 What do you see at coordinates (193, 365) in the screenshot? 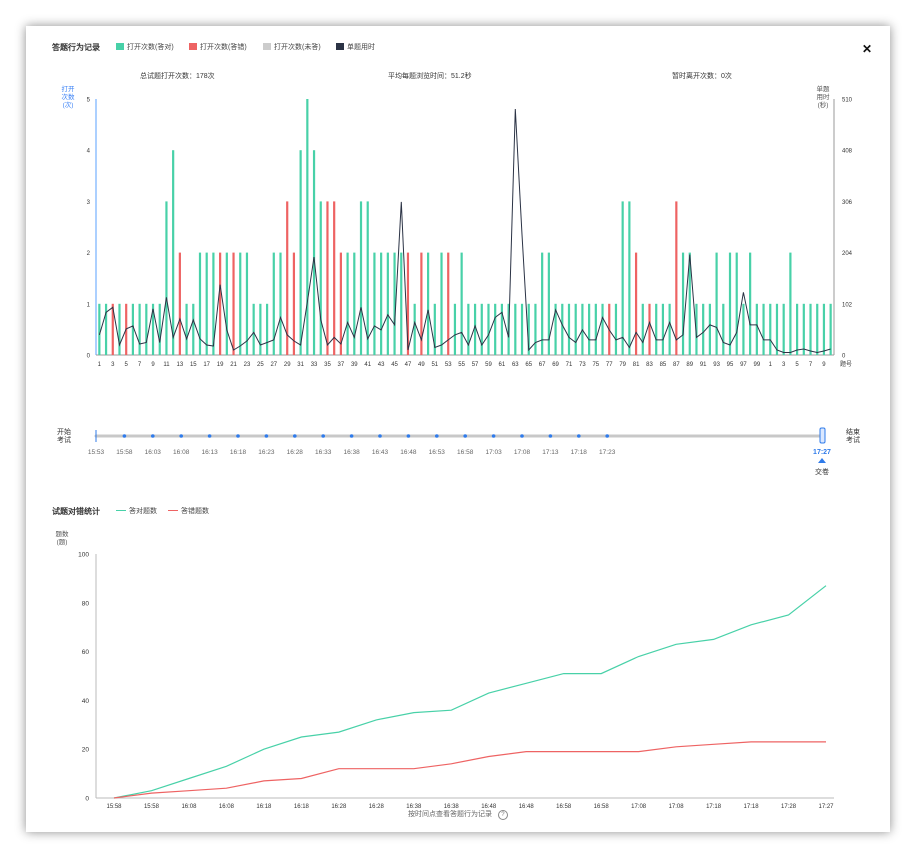
I see `x-tick-label: 15` at bounding box center [193, 365].